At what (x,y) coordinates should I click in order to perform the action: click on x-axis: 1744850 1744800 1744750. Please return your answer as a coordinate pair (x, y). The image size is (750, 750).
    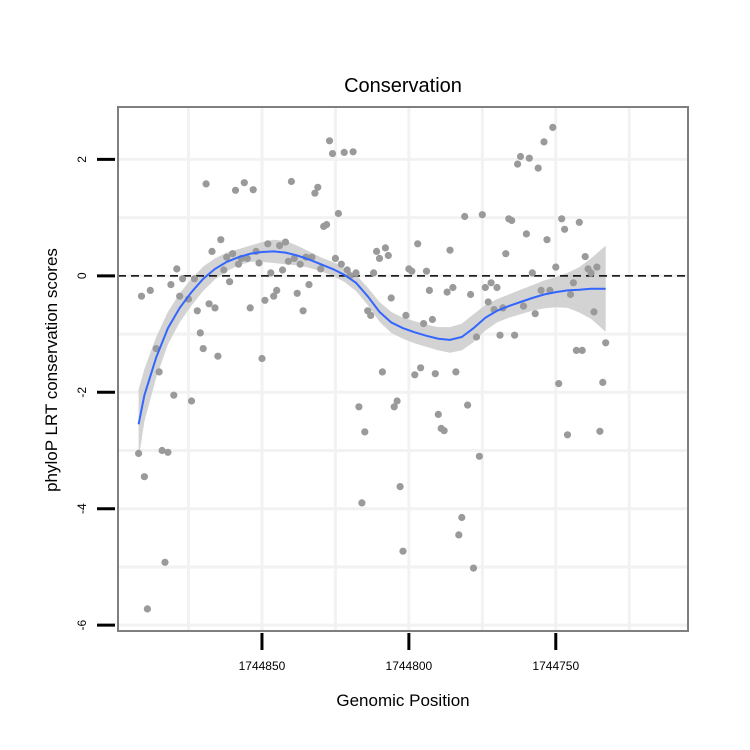
    Looking at the image, I should click on (409, 653).